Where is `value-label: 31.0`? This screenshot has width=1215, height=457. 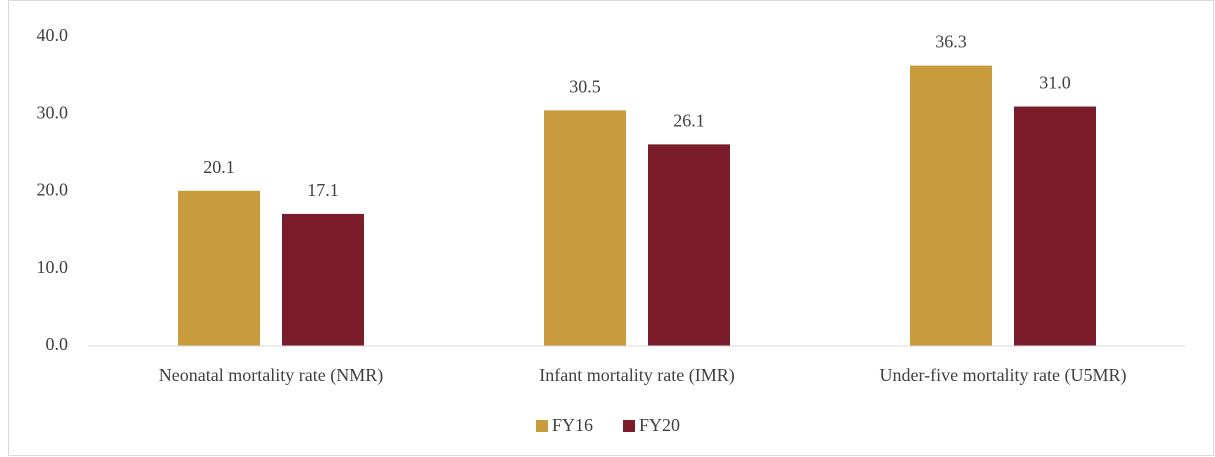 value-label: 31.0 is located at coordinates (1055, 83).